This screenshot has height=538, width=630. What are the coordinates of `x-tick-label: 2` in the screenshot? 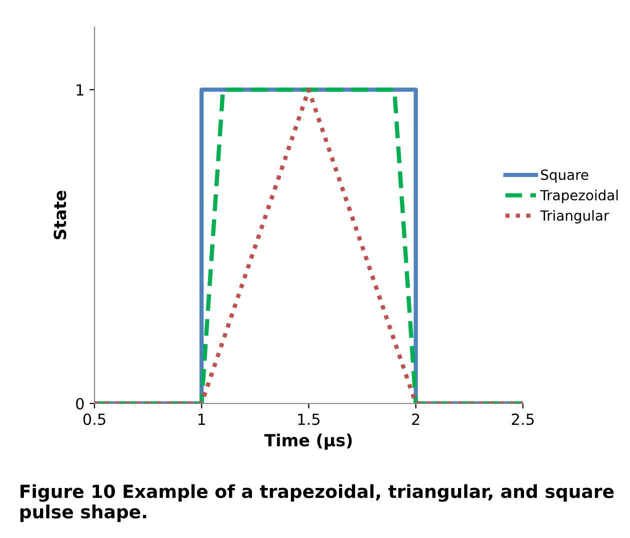 It's located at (416, 419).